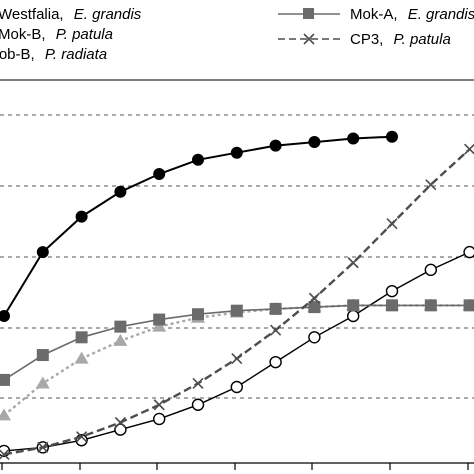 The image size is (474, 474). I want to click on legend-entry-1: Westfalia, E. grandis, so click(71, 14).